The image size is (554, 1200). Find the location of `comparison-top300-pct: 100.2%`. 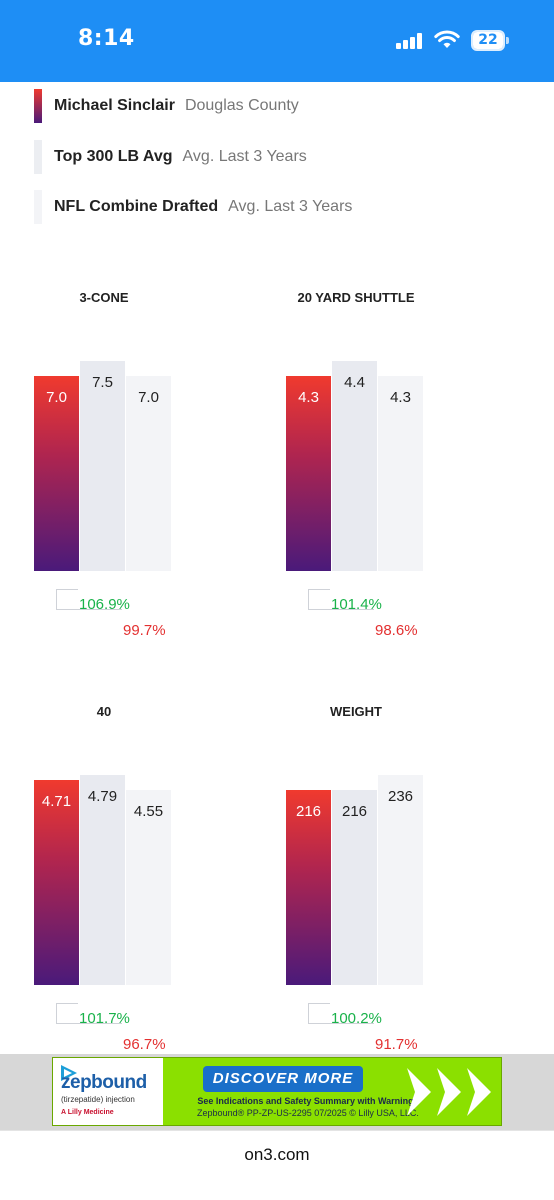

comparison-top300-pct: 100.2% is located at coordinates (356, 1018).